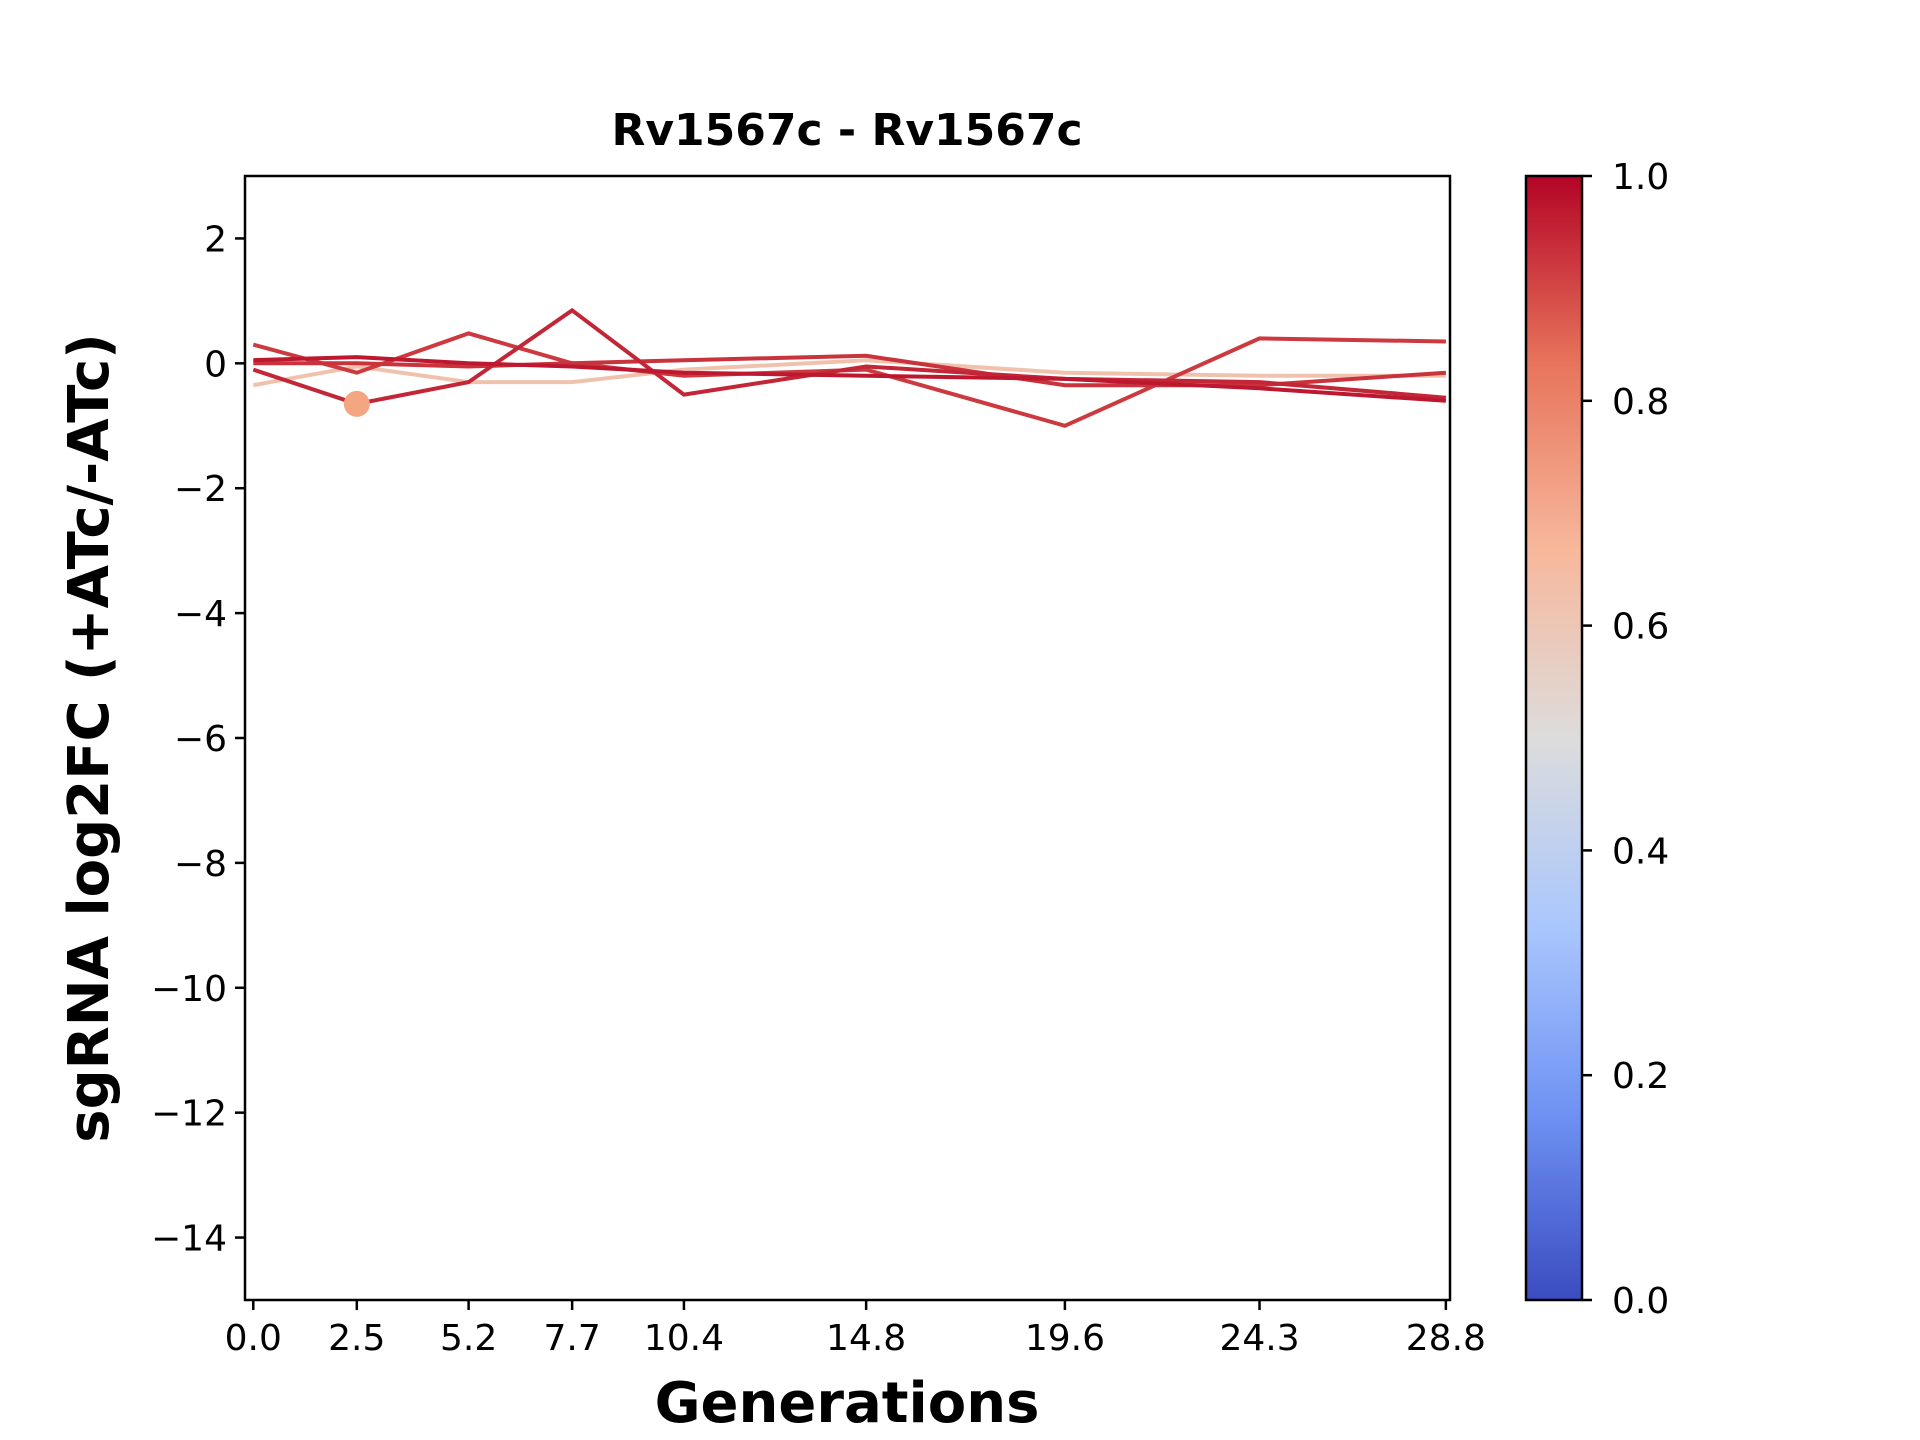 The image size is (1920, 1440). I want to click on y-axis: 2 0 −2 −4 −6 −8 −10 −12 −14, so click(198, 739).